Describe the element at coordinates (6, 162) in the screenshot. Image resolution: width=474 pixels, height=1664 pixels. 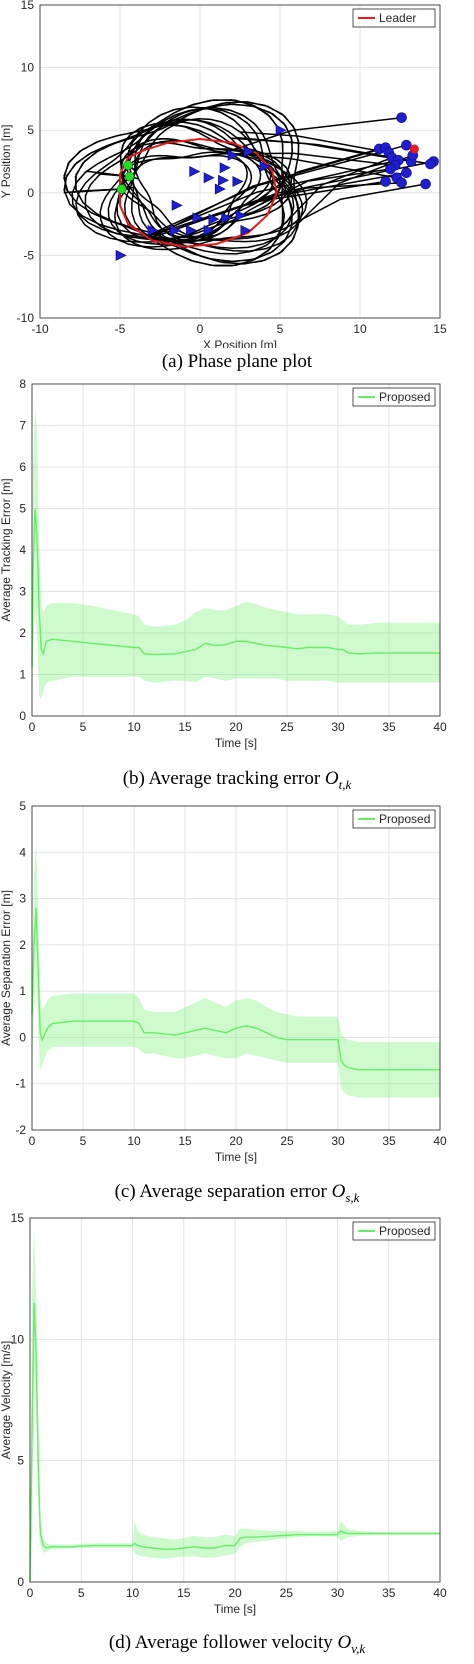
I see `y-axis-label: Y Position [m]` at that location.